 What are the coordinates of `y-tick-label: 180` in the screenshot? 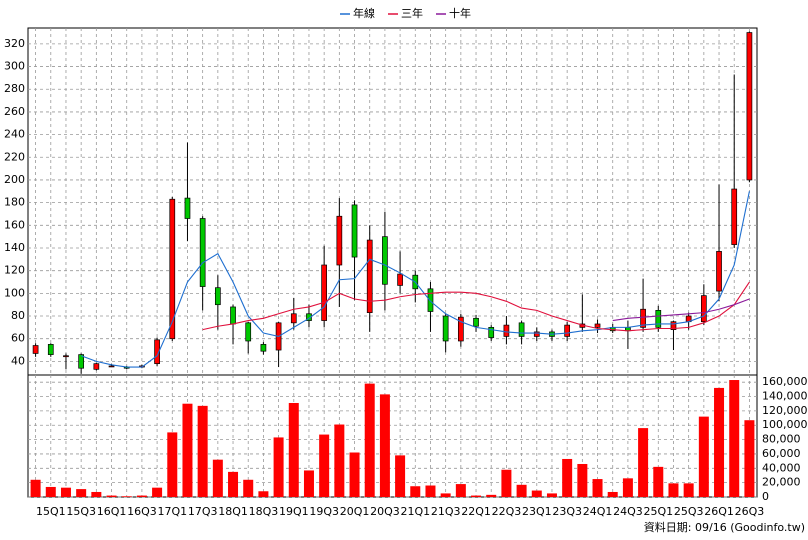 It's located at (14, 202).